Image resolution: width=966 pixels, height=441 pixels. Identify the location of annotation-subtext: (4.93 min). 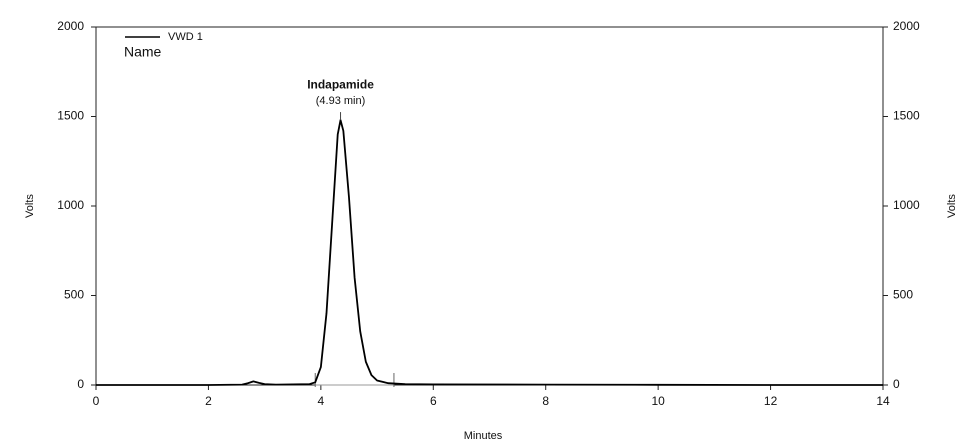
(341, 101).